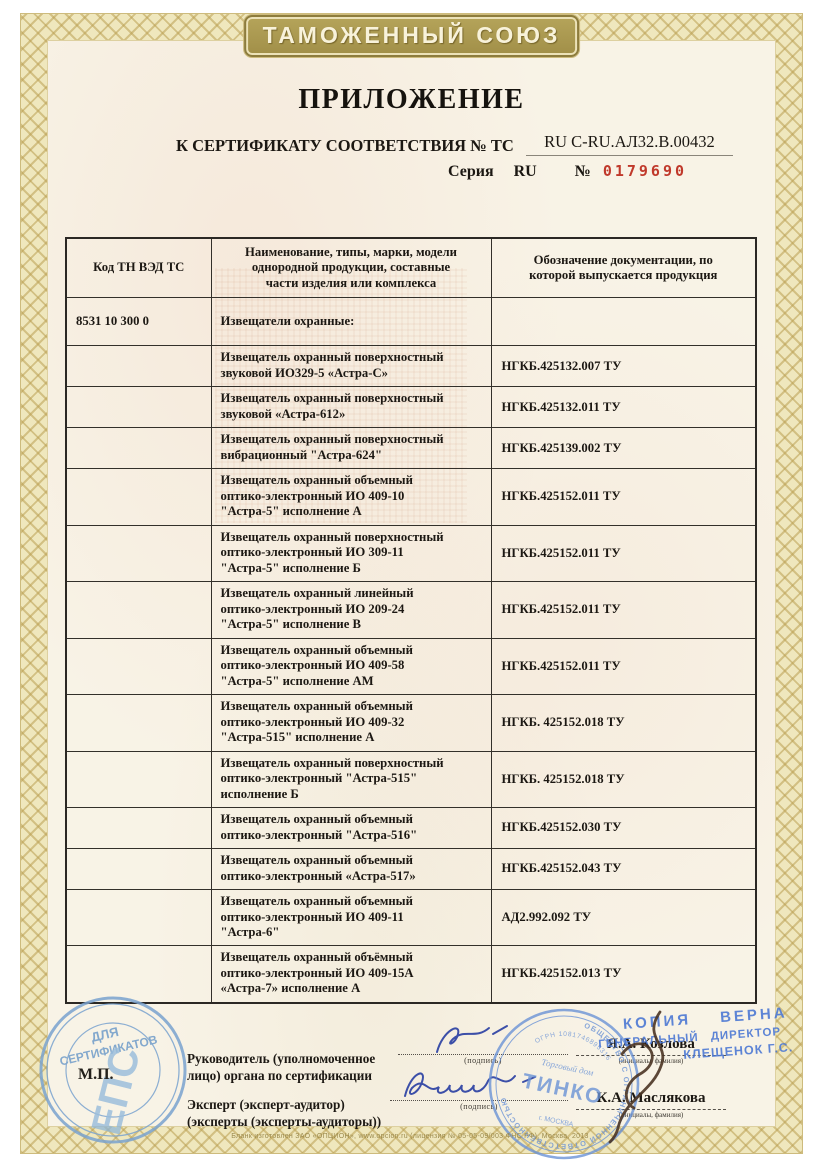 The height and width of the screenshot is (1165, 823). I want to click on signature1-block: (подпись), so click(483, 1042).